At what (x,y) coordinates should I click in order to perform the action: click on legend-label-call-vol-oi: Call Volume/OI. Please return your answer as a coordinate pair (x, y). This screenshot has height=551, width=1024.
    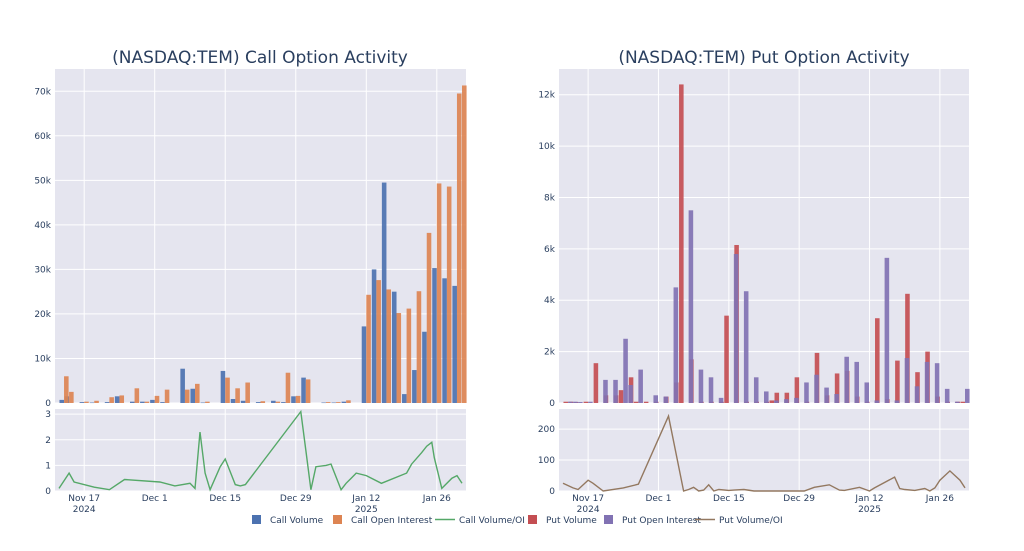
    Looking at the image, I should click on (492, 521).